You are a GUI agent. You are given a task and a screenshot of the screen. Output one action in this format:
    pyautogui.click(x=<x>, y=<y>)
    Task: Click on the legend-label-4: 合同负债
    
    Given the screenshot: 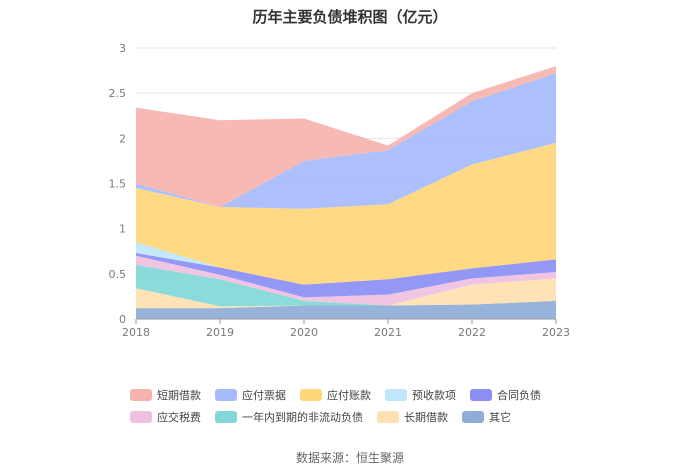 What is the action you would take?
    pyautogui.click(x=519, y=395)
    